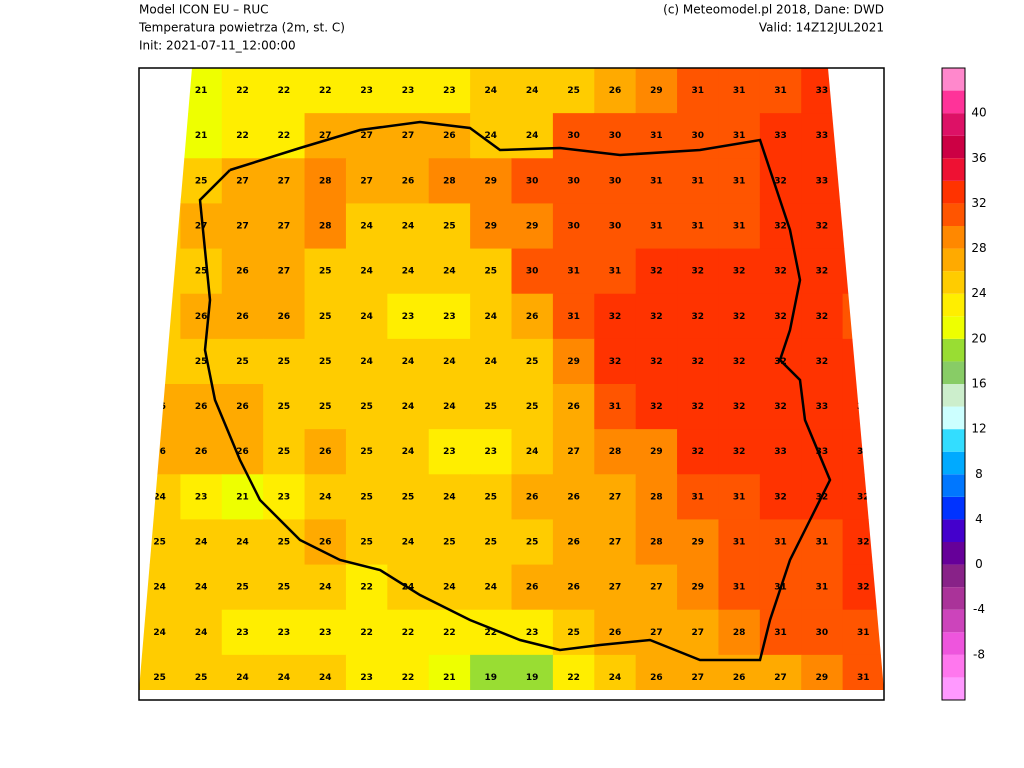 The width and height of the screenshot is (1024, 768). I want to click on colorbar-tick-label: 36, so click(978, 158).